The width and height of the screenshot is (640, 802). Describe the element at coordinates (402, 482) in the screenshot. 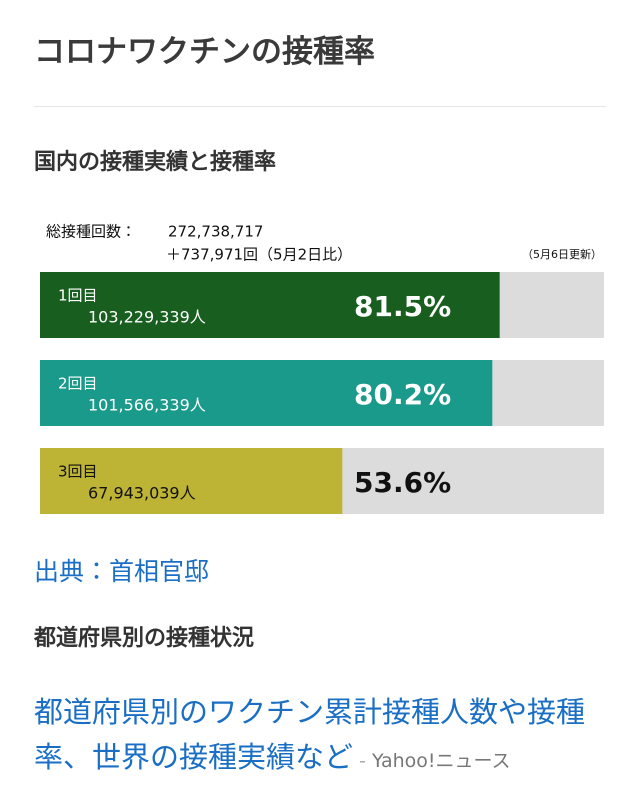

I see `value-label: 53.6%` at that location.